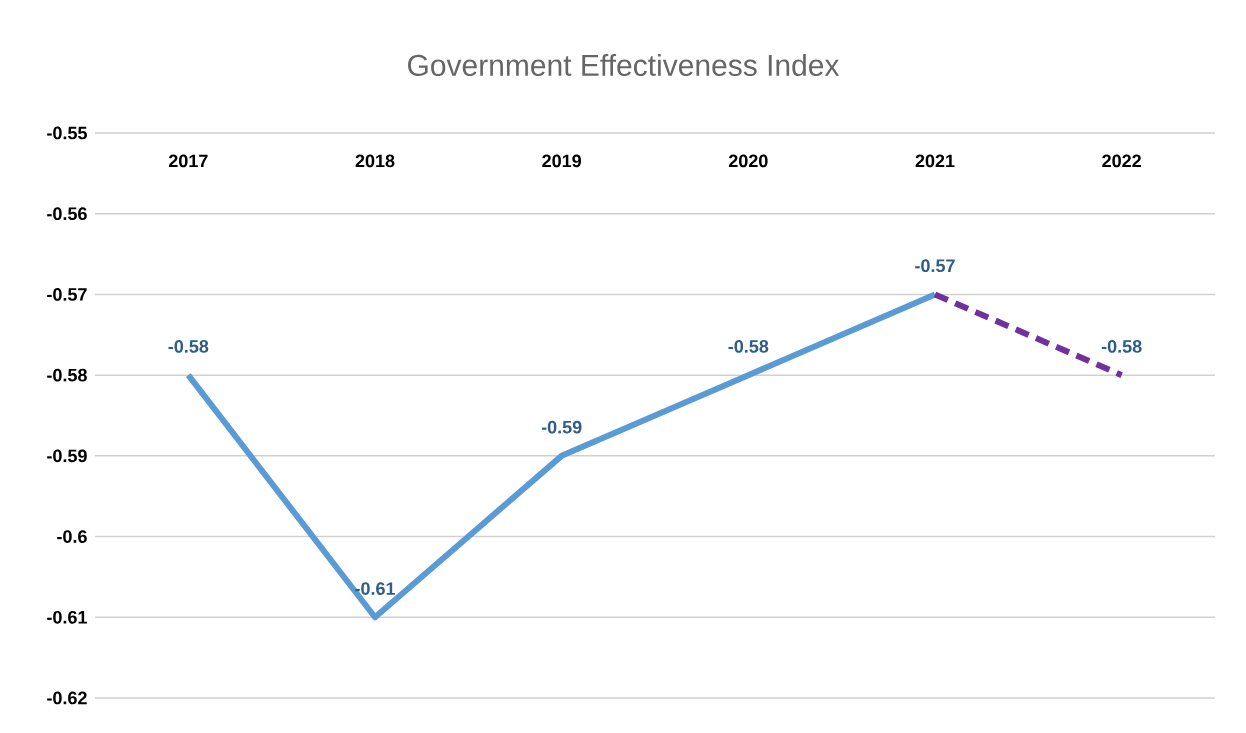  Describe the element at coordinates (624, 65) in the screenshot. I see `chart-title: Government Effectiveness Index` at that location.